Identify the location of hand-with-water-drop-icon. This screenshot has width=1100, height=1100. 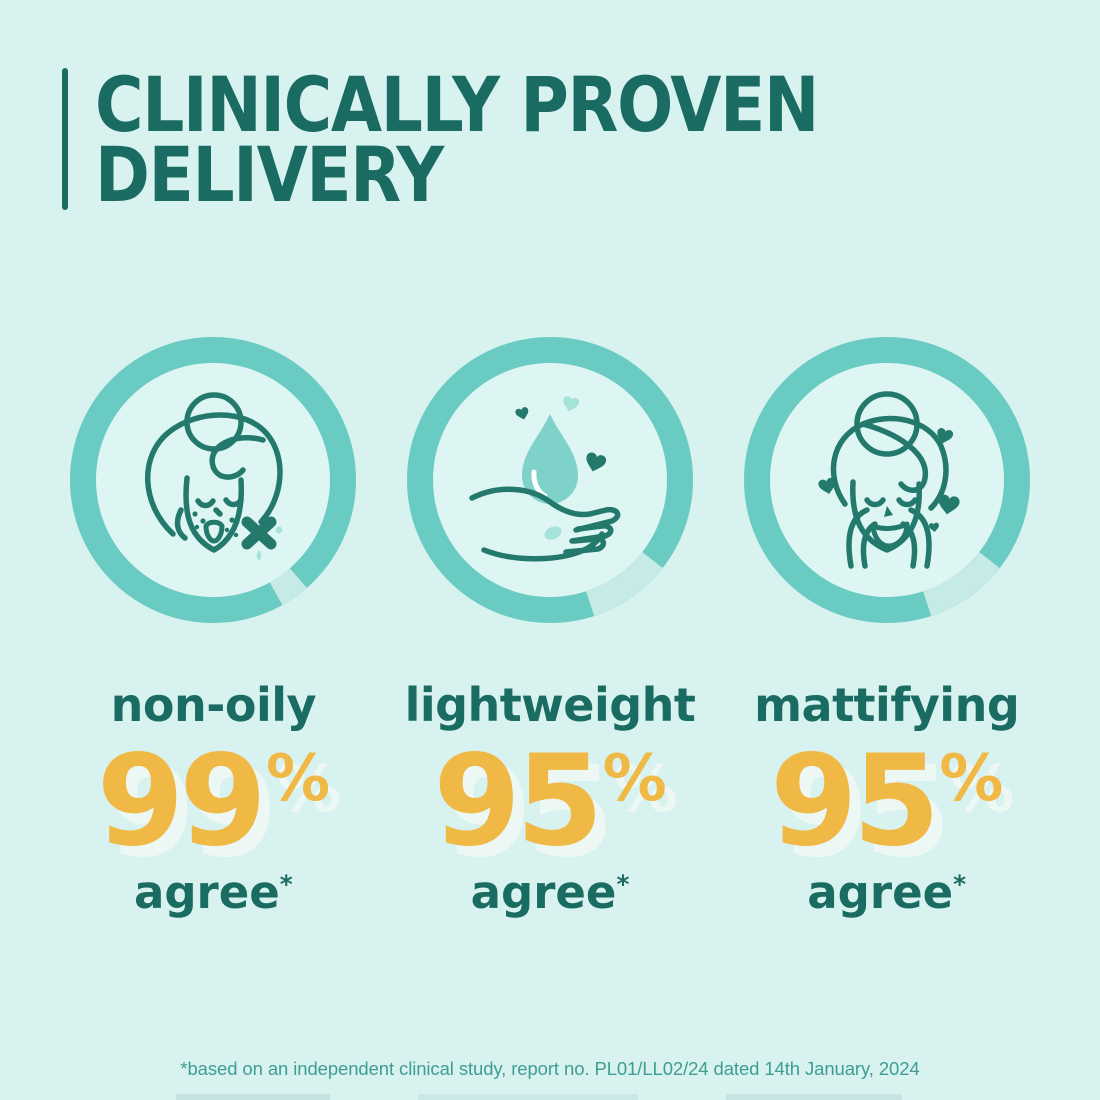
(545, 479).